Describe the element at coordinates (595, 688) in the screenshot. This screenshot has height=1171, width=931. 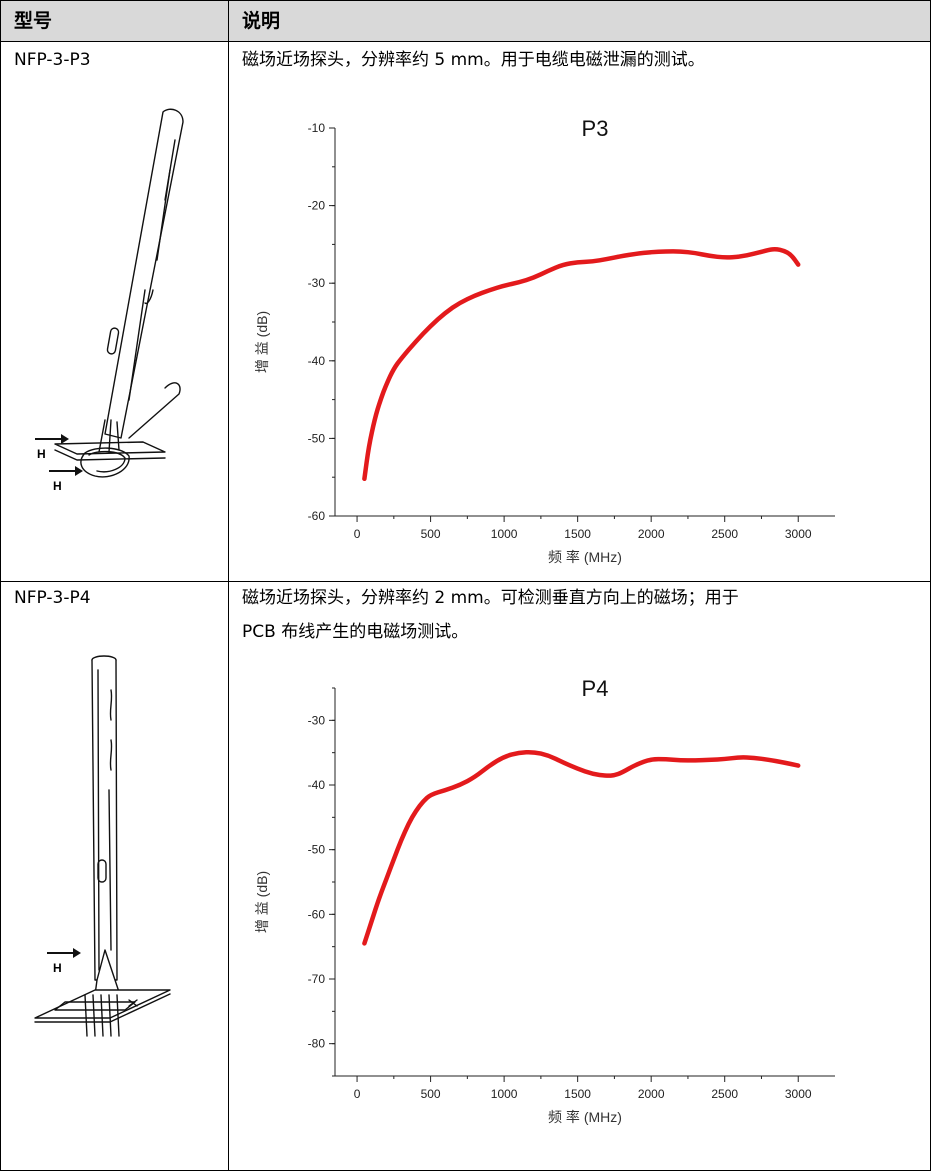
I see `chart-title: P4` at that location.